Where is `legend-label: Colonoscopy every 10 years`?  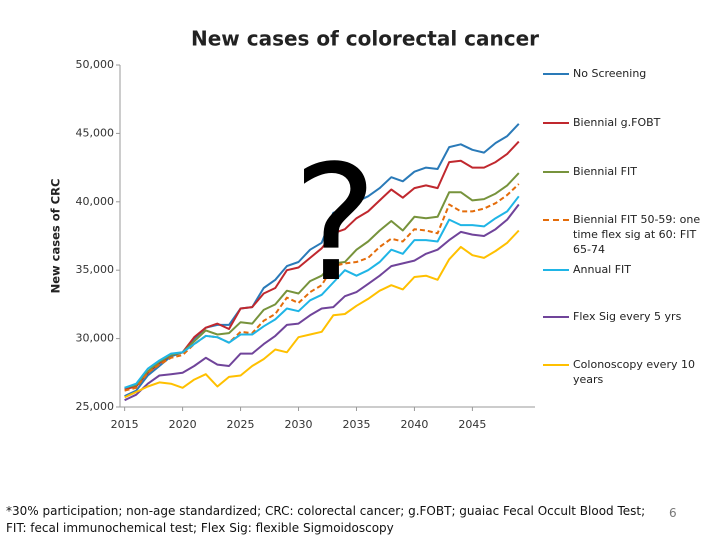
legend-label: Colonoscopy every 10 years is located at coordinates (634, 372).